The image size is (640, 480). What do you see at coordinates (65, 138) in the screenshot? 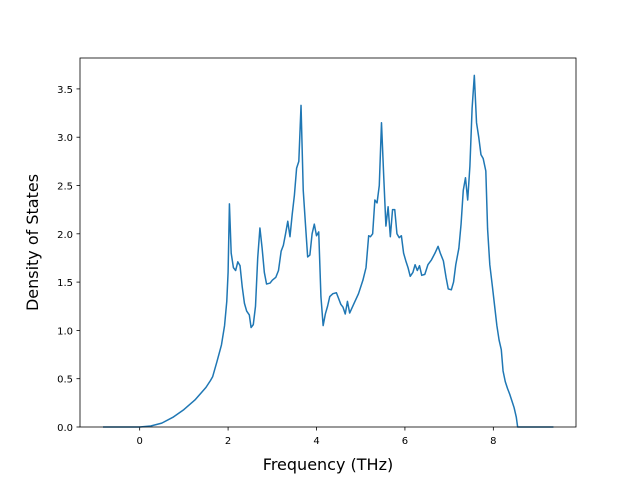
I see `y-tick-label: 3.0` at bounding box center [65, 138].